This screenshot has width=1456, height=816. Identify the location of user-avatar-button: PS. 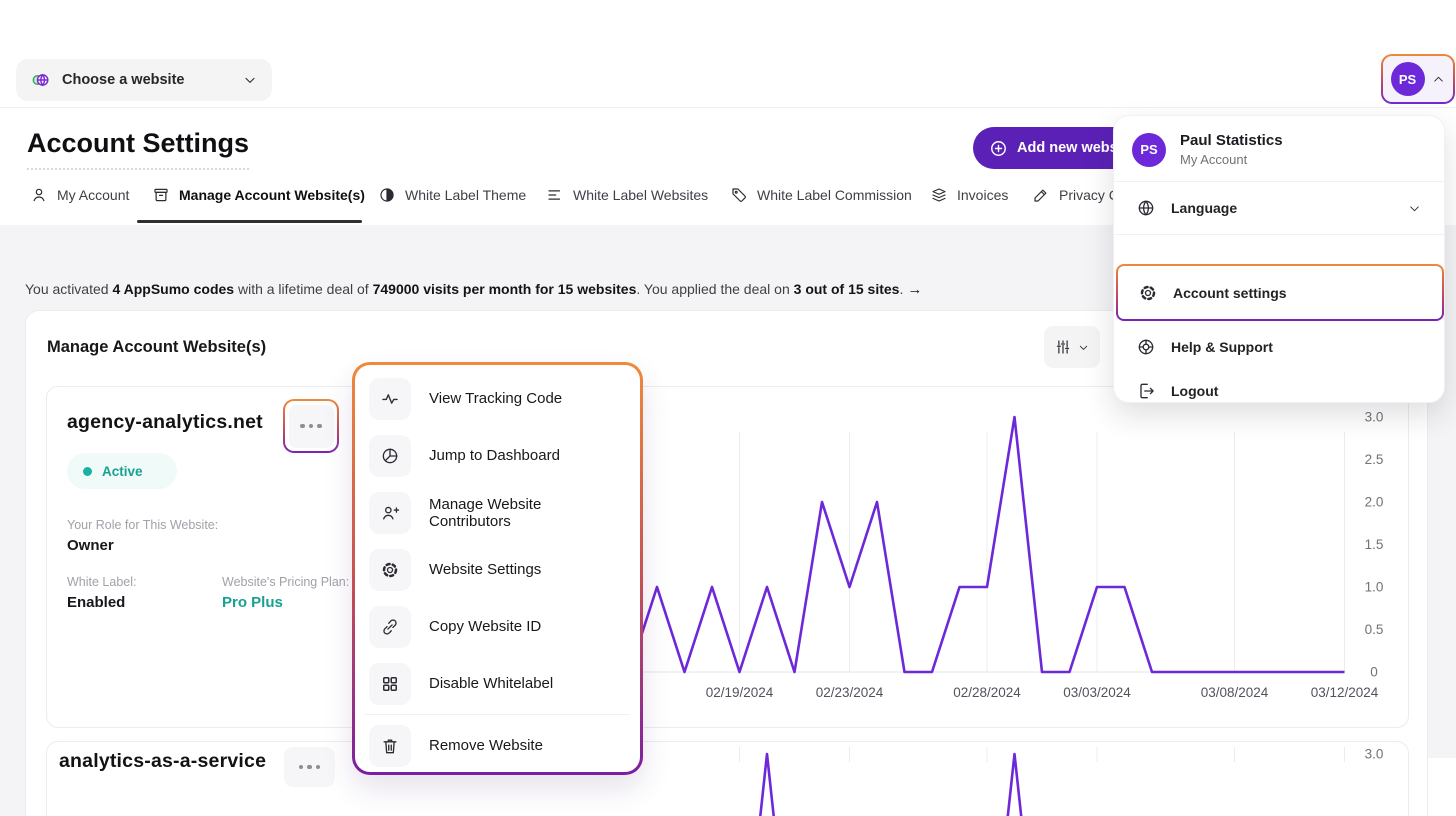
(1418, 79).